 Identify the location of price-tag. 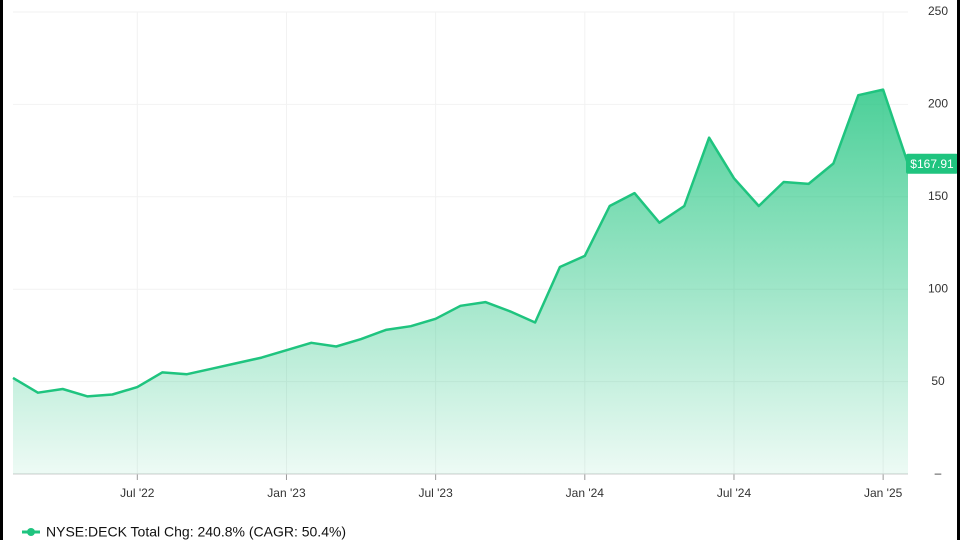
(931, 163).